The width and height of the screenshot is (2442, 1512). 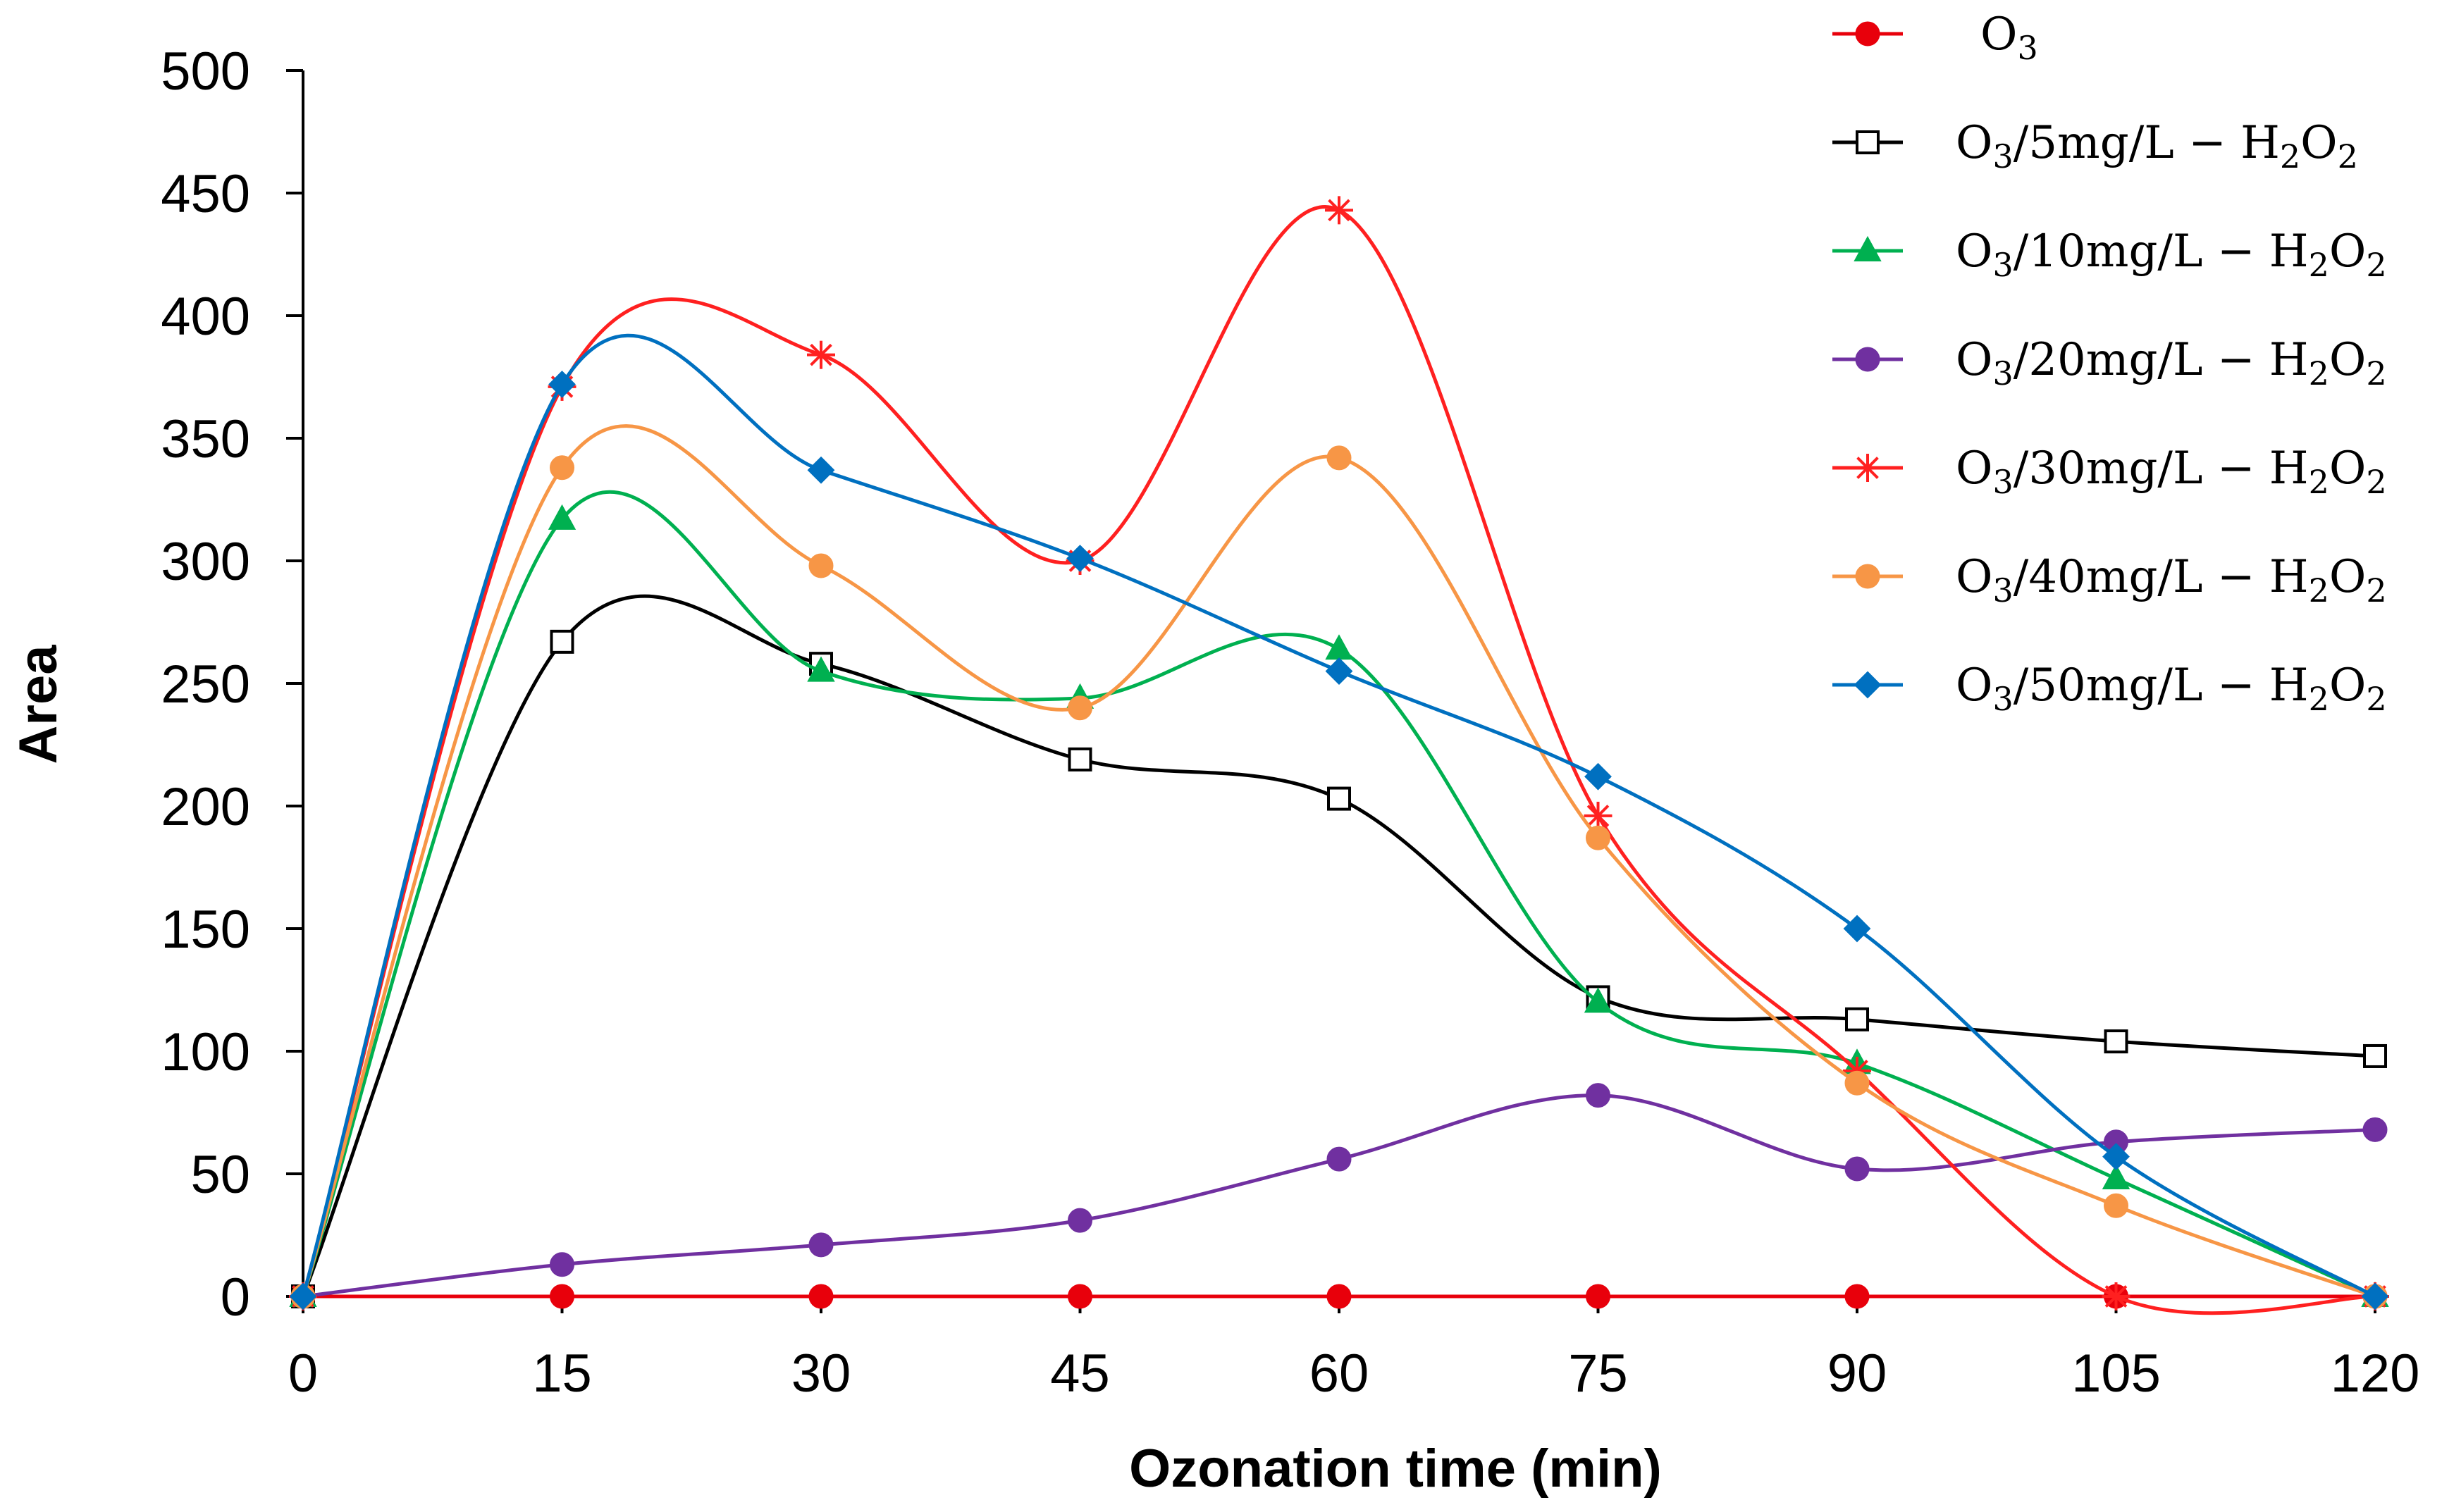 I want to click on y-tick-label: 450, so click(x=205, y=194).